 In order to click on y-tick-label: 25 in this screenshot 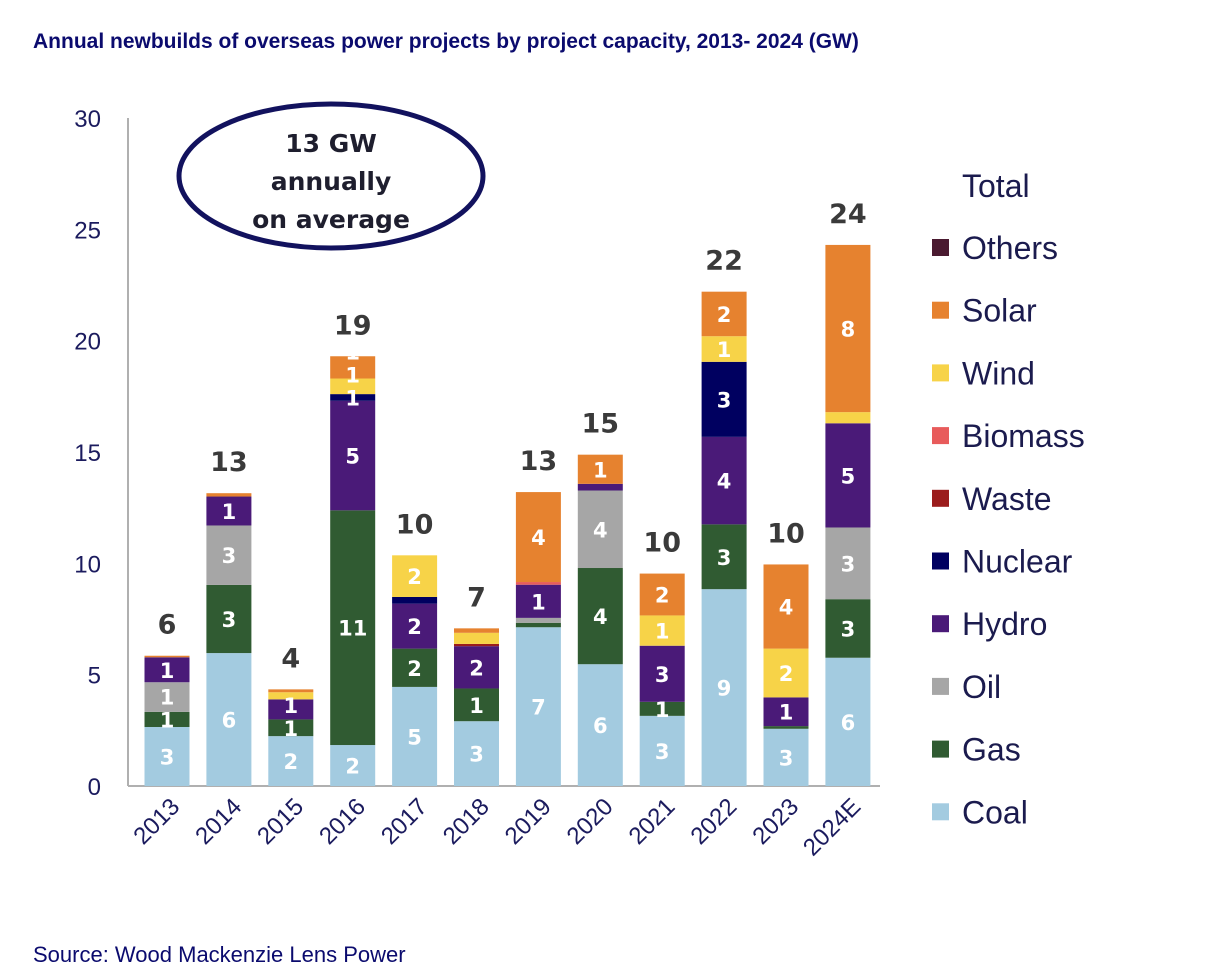, I will do `click(87, 230)`.